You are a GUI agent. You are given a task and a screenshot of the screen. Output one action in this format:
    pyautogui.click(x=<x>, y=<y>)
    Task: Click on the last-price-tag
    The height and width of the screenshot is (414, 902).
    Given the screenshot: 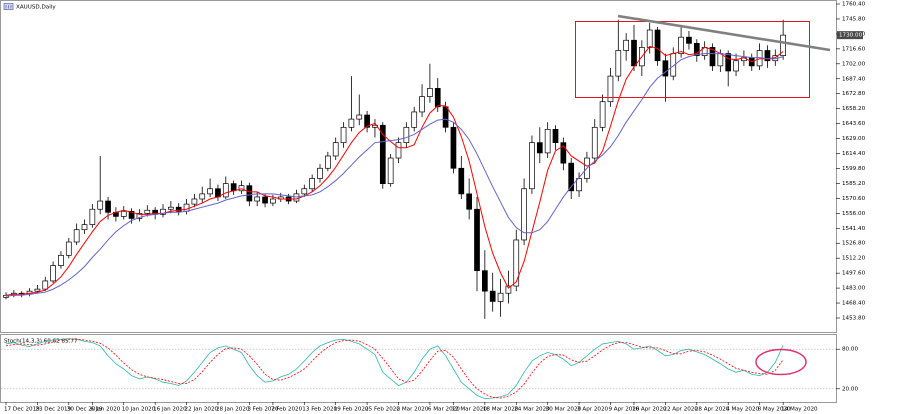 What is the action you would take?
    pyautogui.click(x=850, y=35)
    